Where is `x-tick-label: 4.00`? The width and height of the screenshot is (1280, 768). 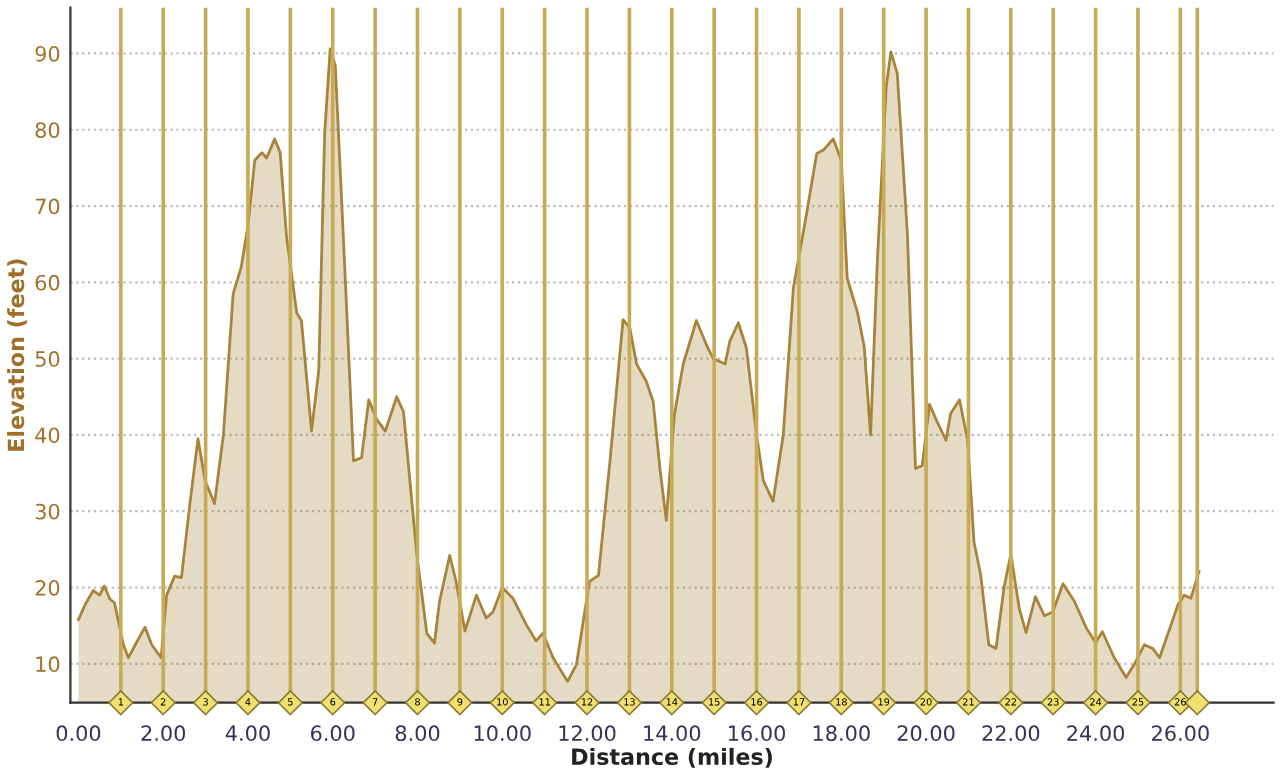
x-tick-label: 4.00 is located at coordinates (247, 733).